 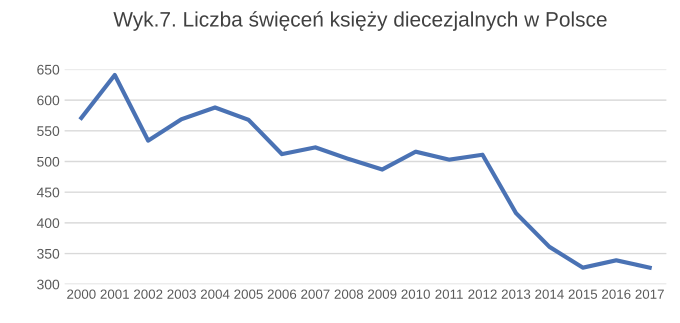 What do you see at coordinates (349, 294) in the screenshot?
I see `x-tick-label: 2008` at bounding box center [349, 294].